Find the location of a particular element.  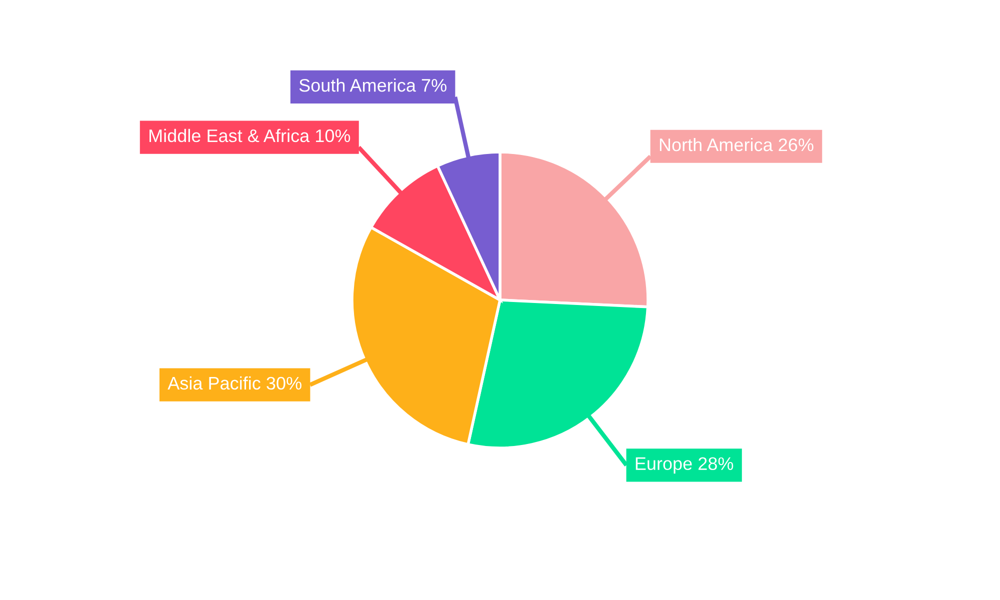

slice-label: Middle East & Africa 10% is located at coordinates (250, 135).